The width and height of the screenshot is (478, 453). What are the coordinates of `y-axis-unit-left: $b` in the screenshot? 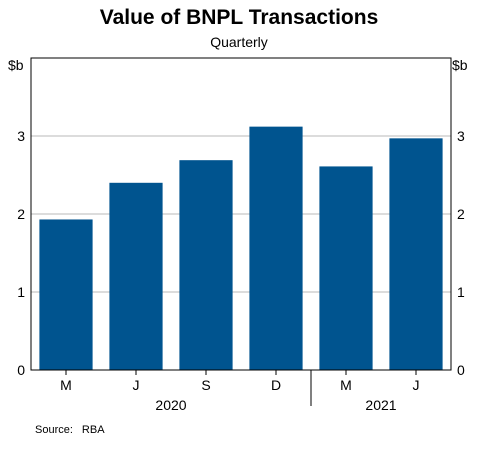 It's located at (16, 65).